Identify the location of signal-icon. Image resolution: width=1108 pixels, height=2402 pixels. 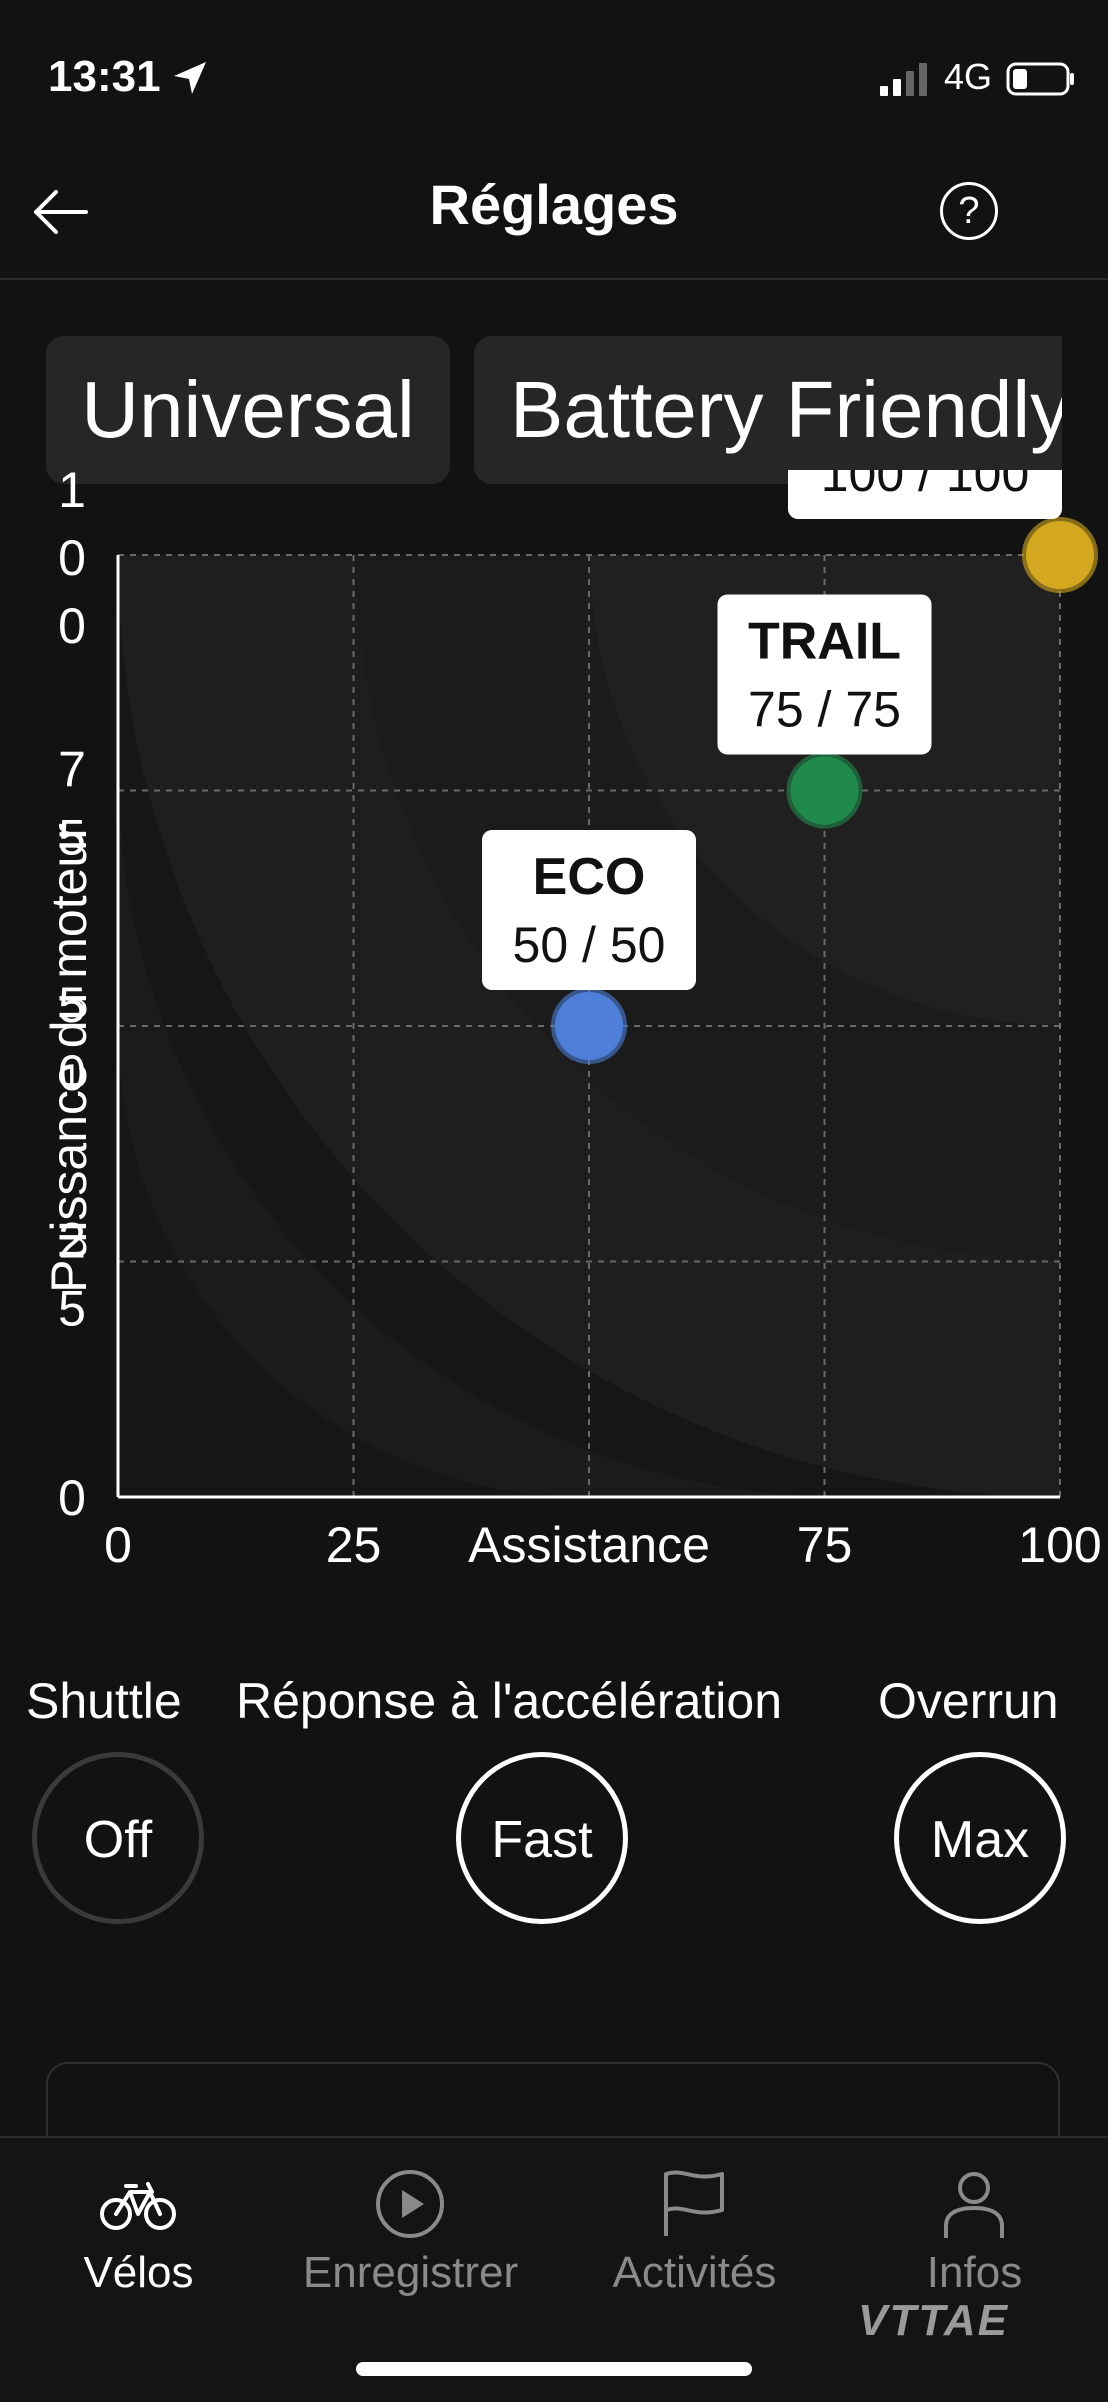
(903, 79).